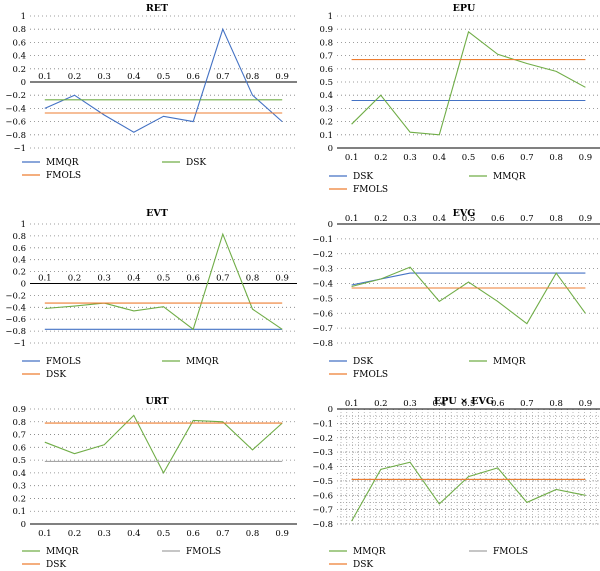 Image resolution: width=600 pixels, height=571 pixels. I want to click on chart-title: EPU × EVG, so click(464, 401).